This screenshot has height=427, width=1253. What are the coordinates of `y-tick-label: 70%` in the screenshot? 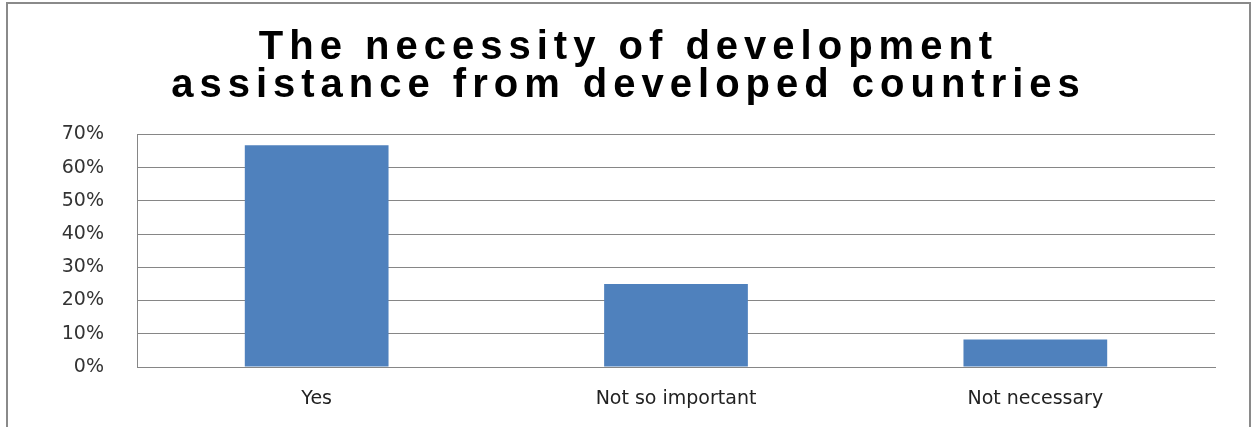 It's located at (82, 132).